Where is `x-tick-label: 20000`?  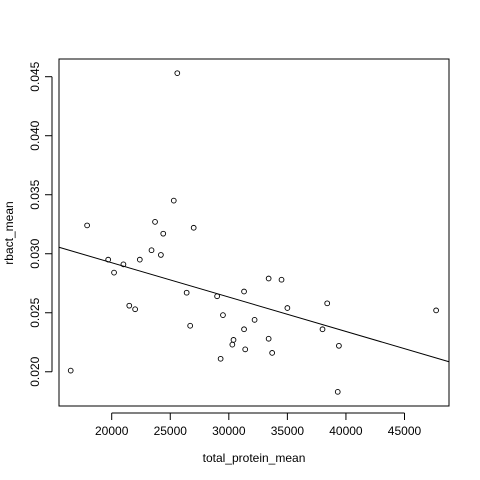
x-tick-label: 20000 is located at coordinates (112, 431).